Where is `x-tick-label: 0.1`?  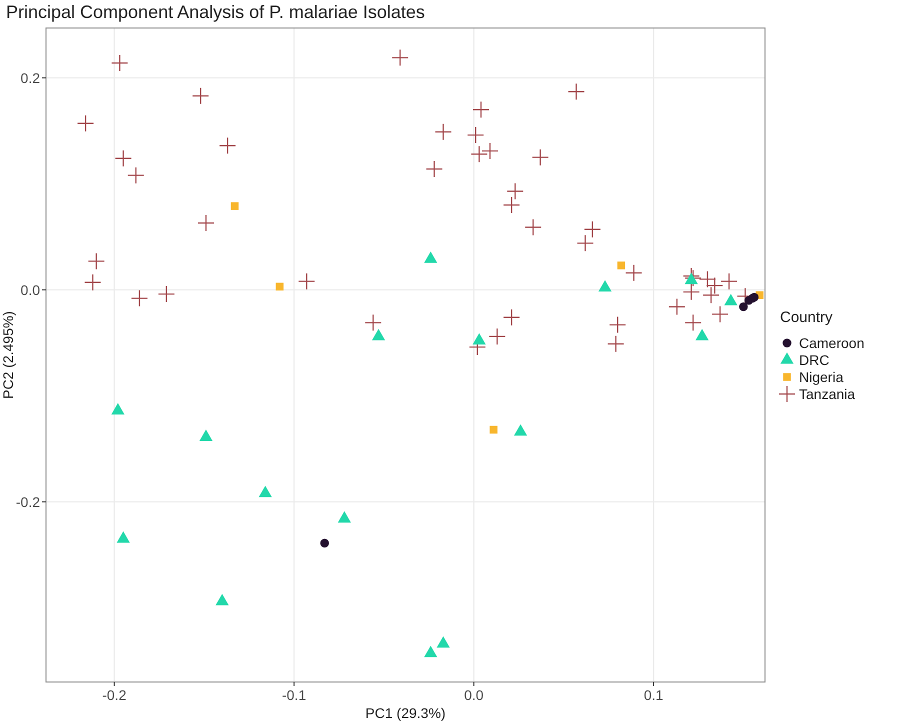 x-tick-label: 0.1 is located at coordinates (654, 695).